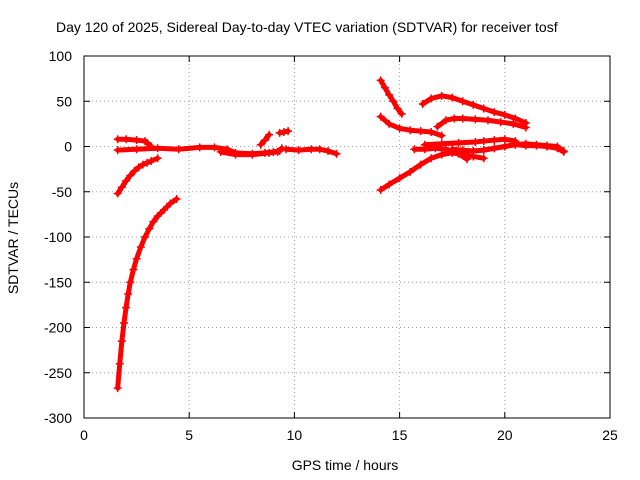 The height and width of the screenshot is (480, 640). What do you see at coordinates (13, 238) in the screenshot?
I see `y-axis-title: SDTVAR / TECUs` at bounding box center [13, 238].